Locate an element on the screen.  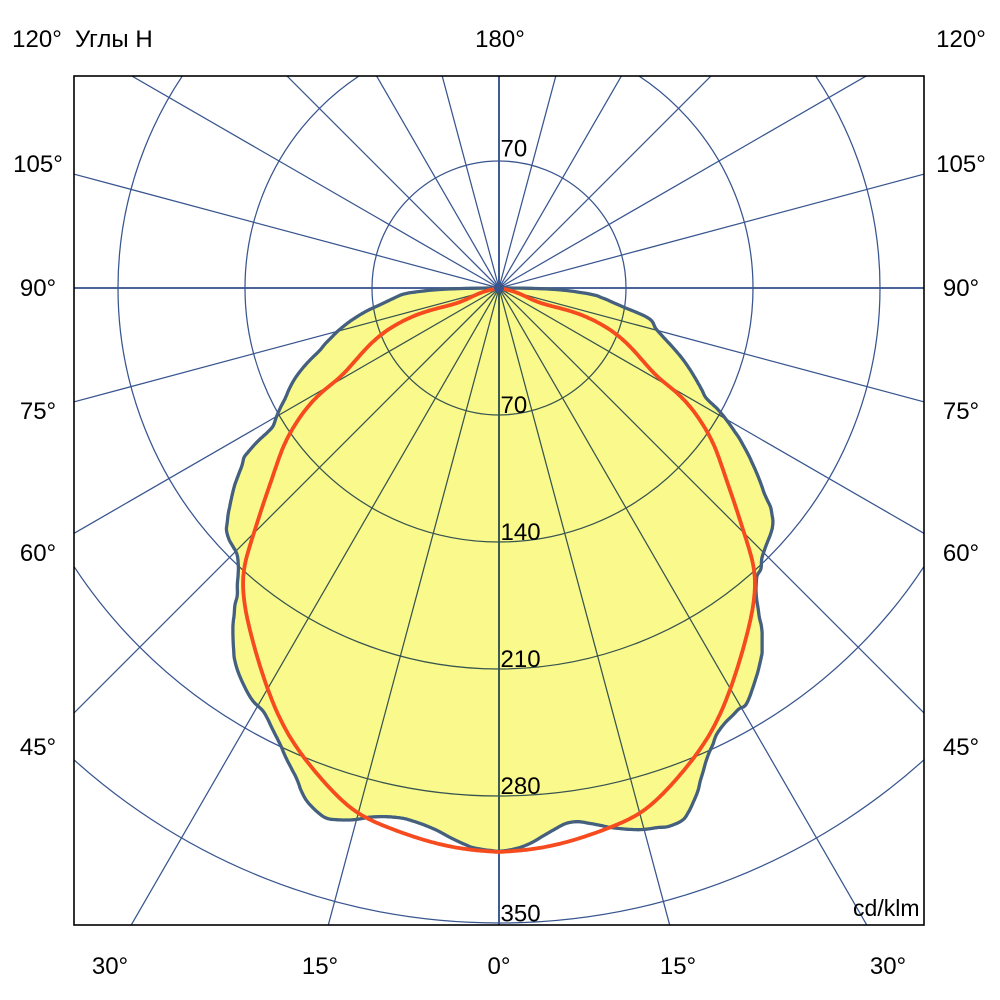
svg-text: 0° is located at coordinates (499, 966).